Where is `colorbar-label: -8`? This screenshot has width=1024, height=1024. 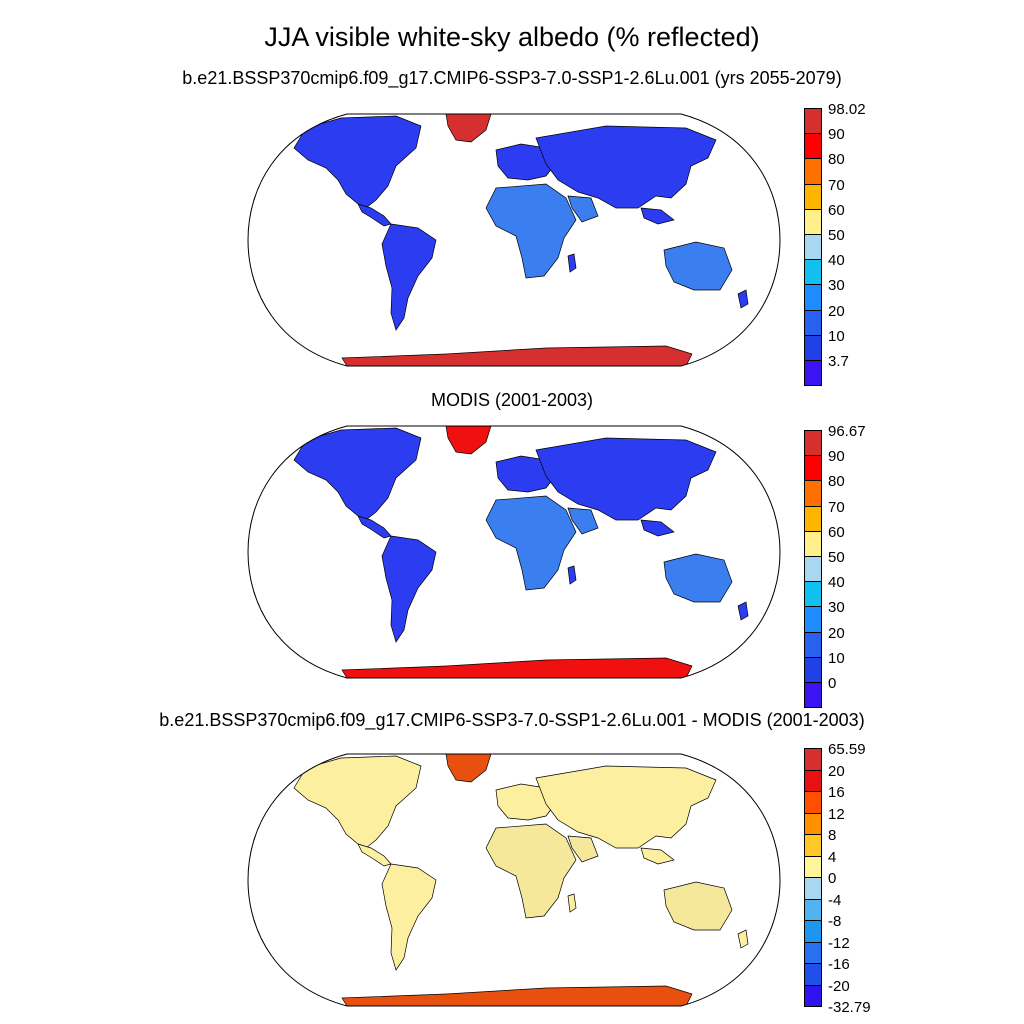
colorbar-label: -8 is located at coordinates (835, 921).